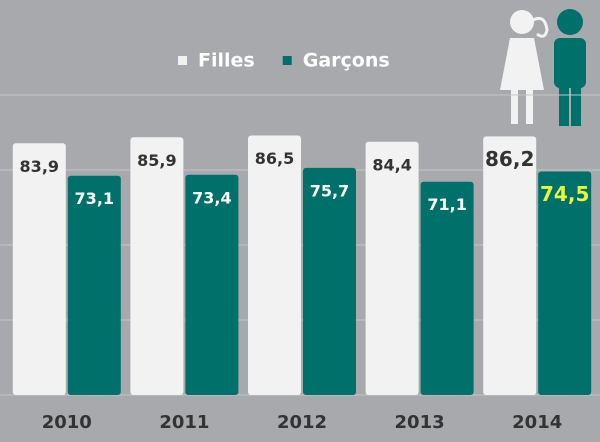  Describe the element at coordinates (509, 159) in the screenshot. I see `value-label: 86,2` at that location.